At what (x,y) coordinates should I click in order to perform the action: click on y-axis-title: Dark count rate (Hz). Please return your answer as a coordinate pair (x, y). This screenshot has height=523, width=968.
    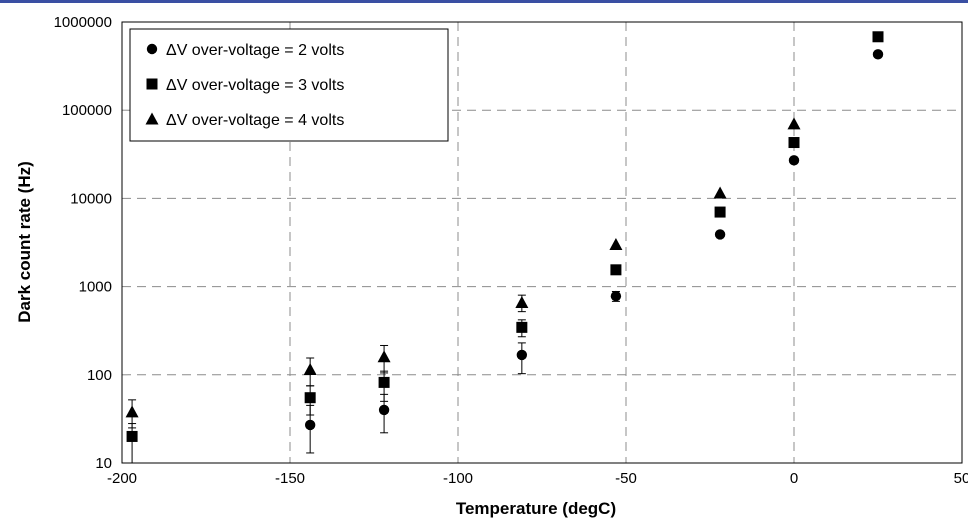
    Looking at the image, I should click on (24, 242).